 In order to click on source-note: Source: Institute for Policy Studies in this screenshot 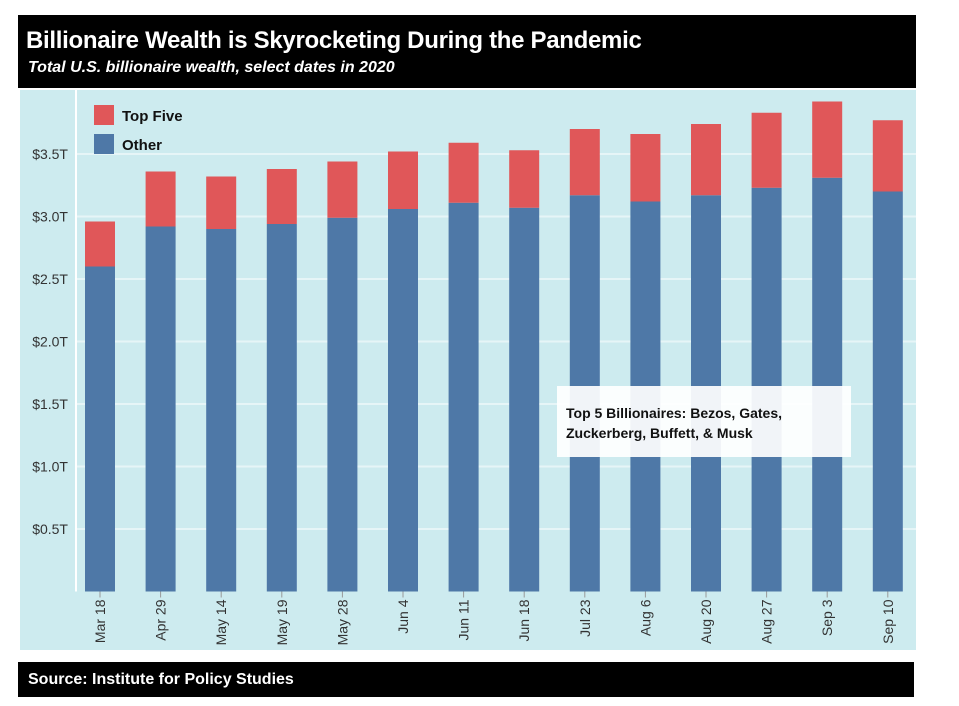, I will do `click(161, 679)`.